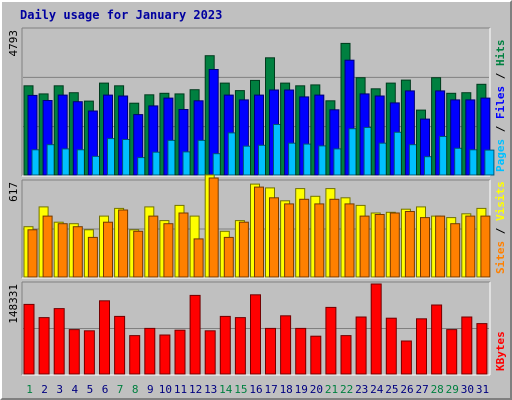 This screenshot has height=400, width=512. What do you see at coordinates (29, 389) in the screenshot?
I see `x-tick-label-day-1: 1` at bounding box center [29, 389].